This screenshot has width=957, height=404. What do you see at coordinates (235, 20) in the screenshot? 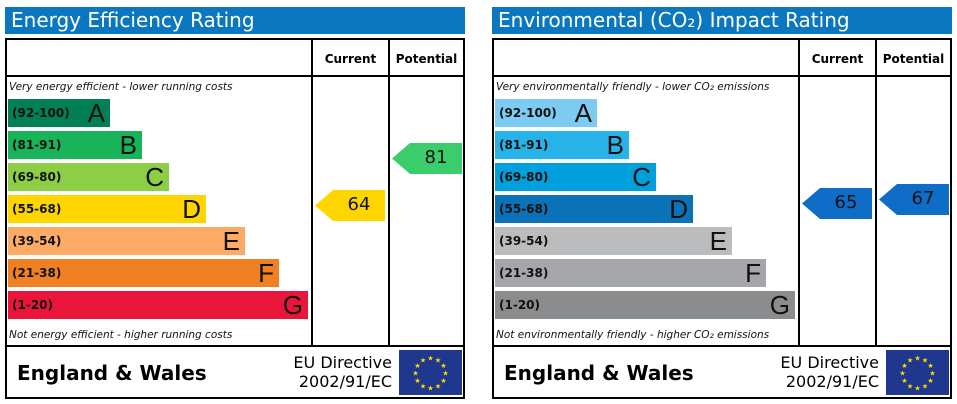
I see `chart-title: Energy Efficiency Rating` at bounding box center [235, 20].